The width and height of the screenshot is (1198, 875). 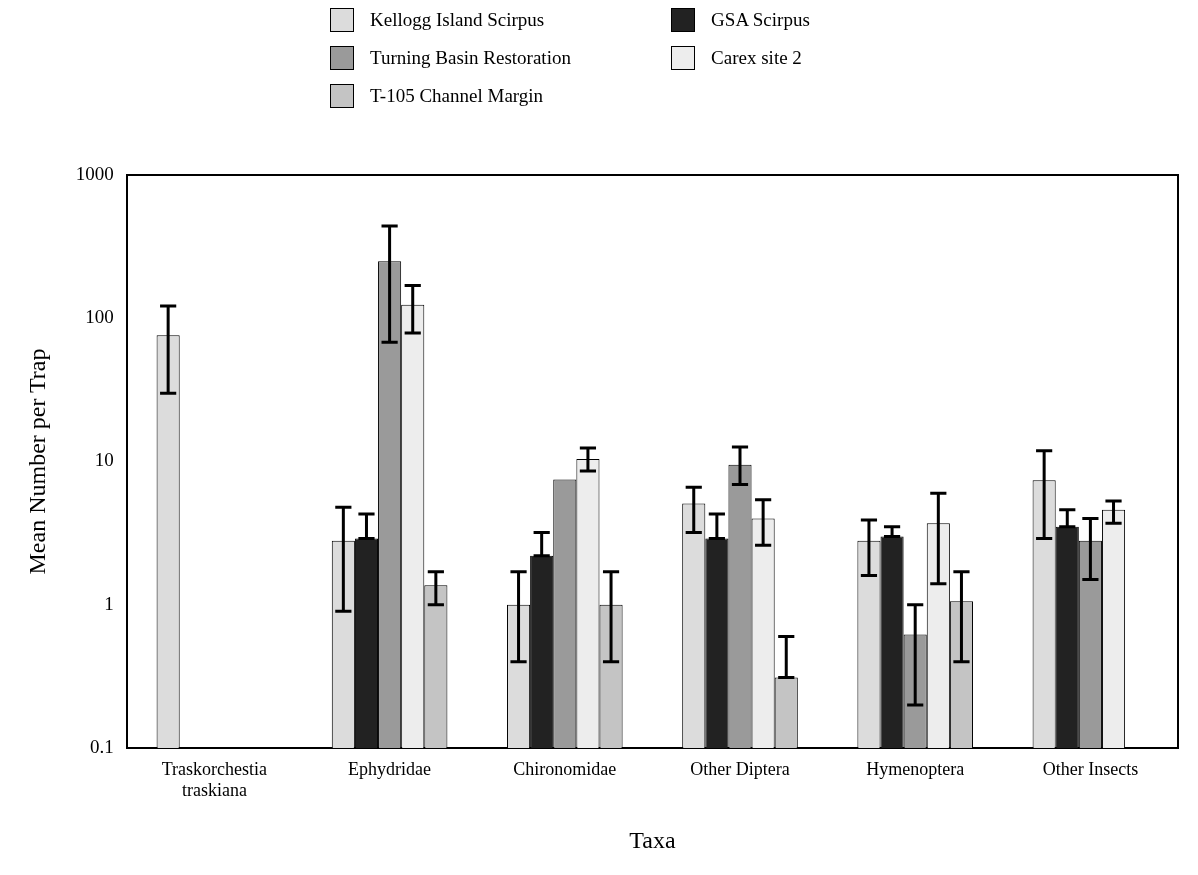 I want to click on x-tick-label: Hymenoptera, so click(x=915, y=768).